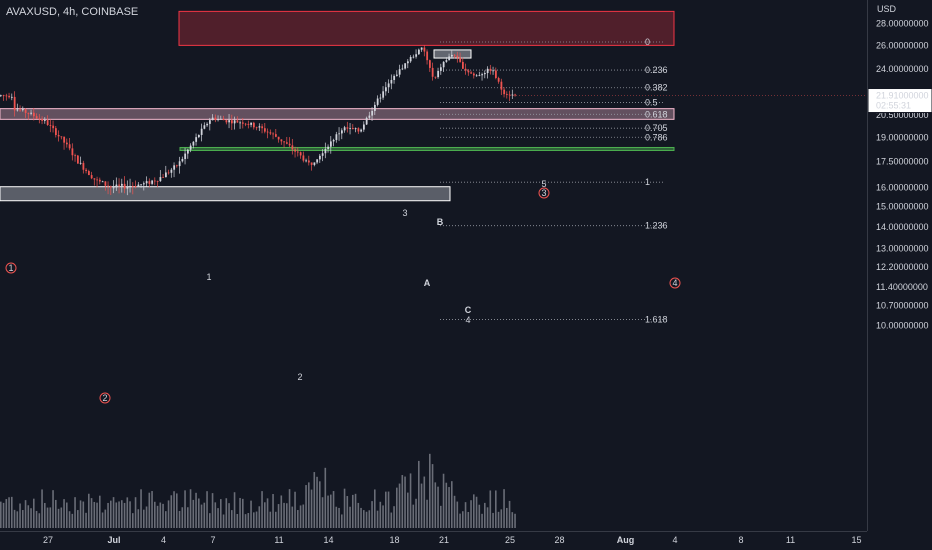 This screenshot has width=932, height=550. What do you see at coordinates (902, 227) in the screenshot?
I see `price-axis-label: 14.00000000` at bounding box center [902, 227].